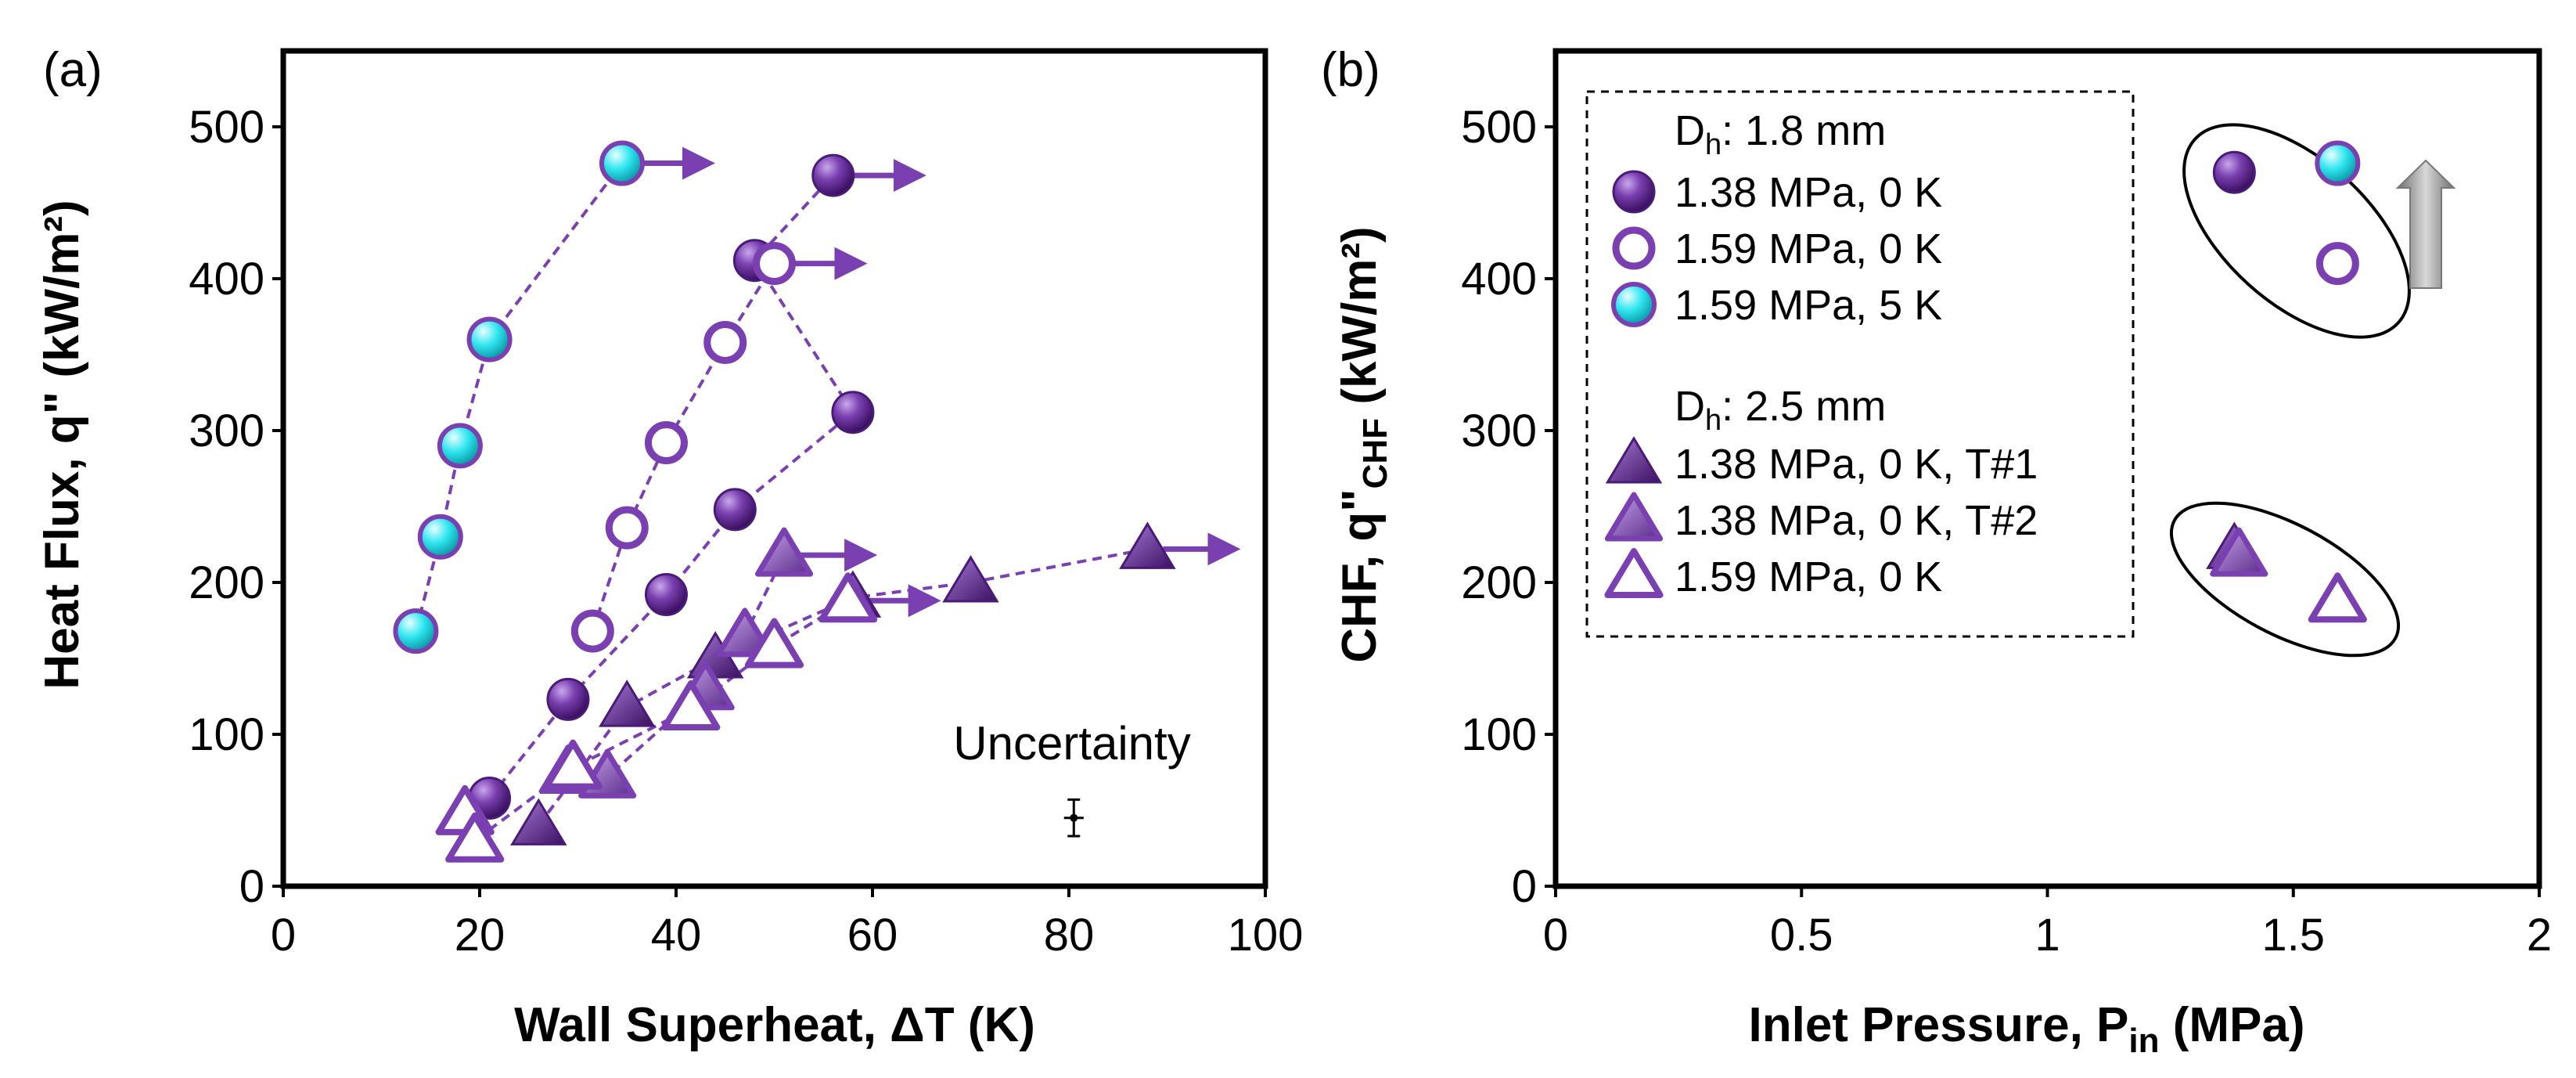 The width and height of the screenshot is (2576, 1078). I want to click on panel-b-x-tick-label: 2, so click(2540, 935).